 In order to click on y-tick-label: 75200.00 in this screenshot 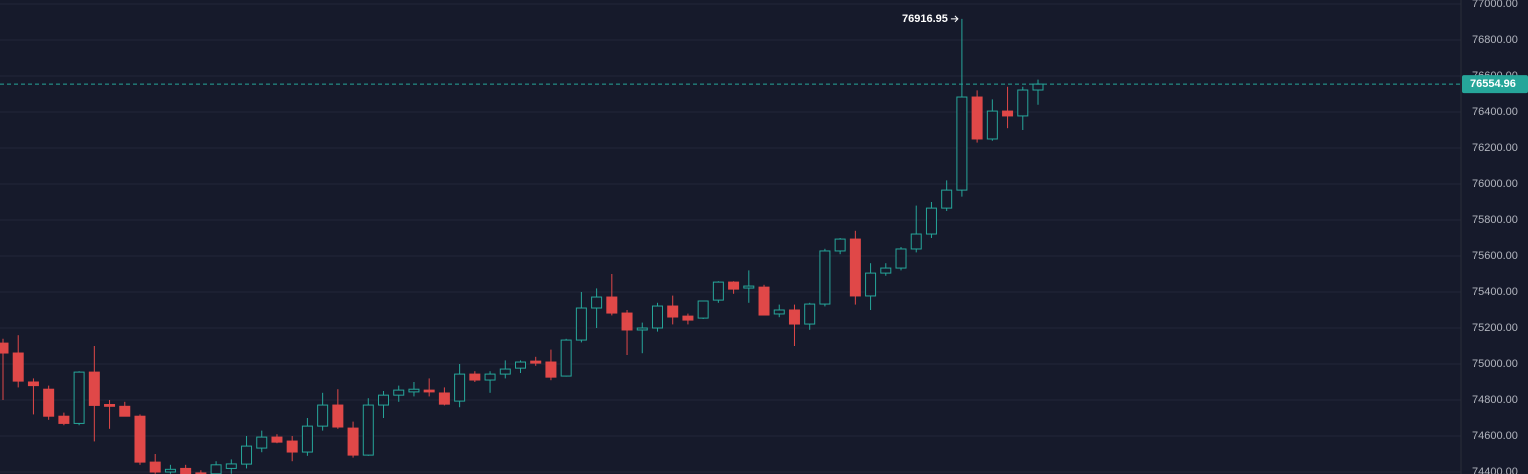, I will do `click(1495, 328)`.